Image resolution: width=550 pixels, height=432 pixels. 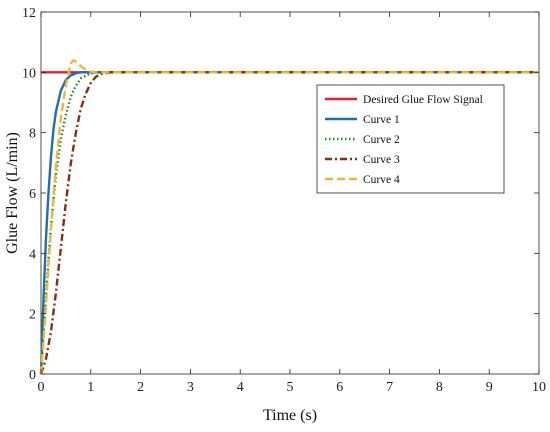 I want to click on x-tick-label: 4, so click(x=240, y=387).